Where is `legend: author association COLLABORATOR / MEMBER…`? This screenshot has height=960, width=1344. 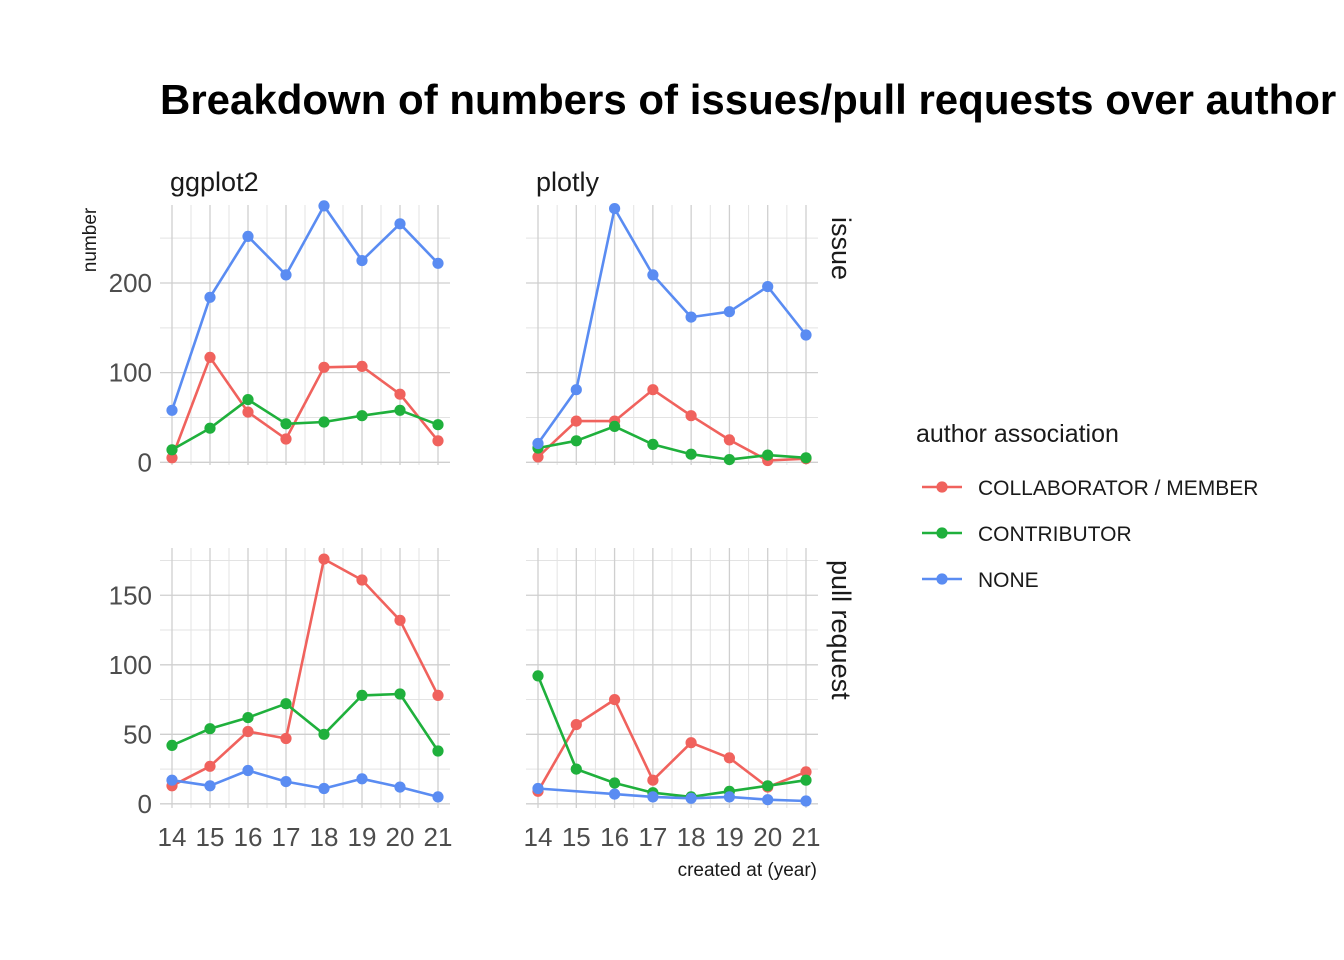
legend: author association COLLABORATOR / MEMBER… is located at coordinates (1087, 506).